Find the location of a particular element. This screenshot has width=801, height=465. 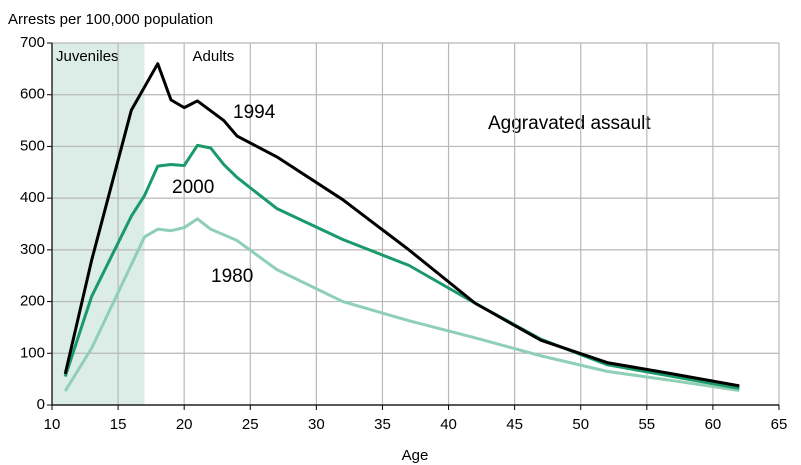

x-tick-label: 65 is located at coordinates (779, 424).